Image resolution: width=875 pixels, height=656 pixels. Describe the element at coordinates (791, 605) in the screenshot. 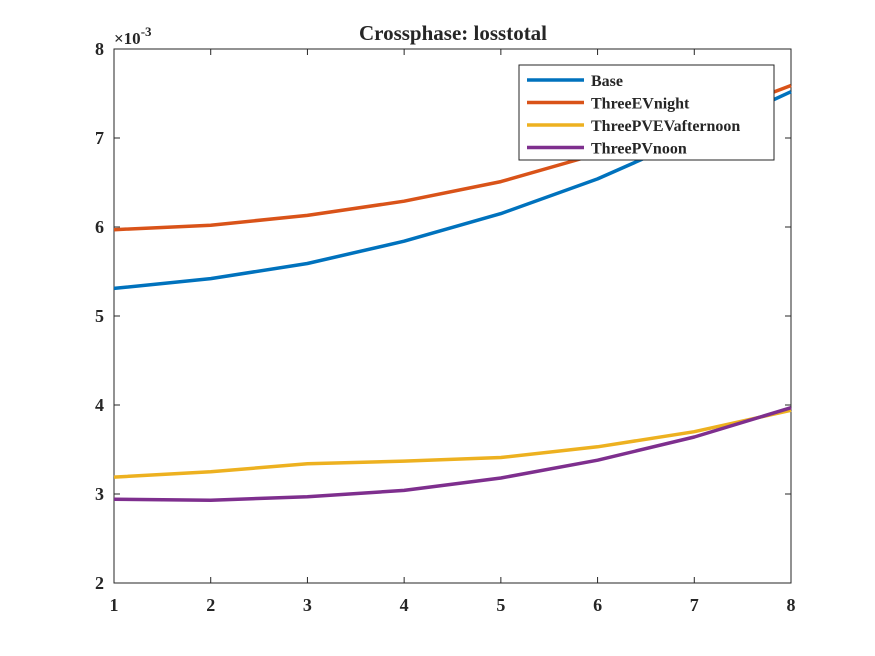

I see `x-tick-label: 8` at that location.